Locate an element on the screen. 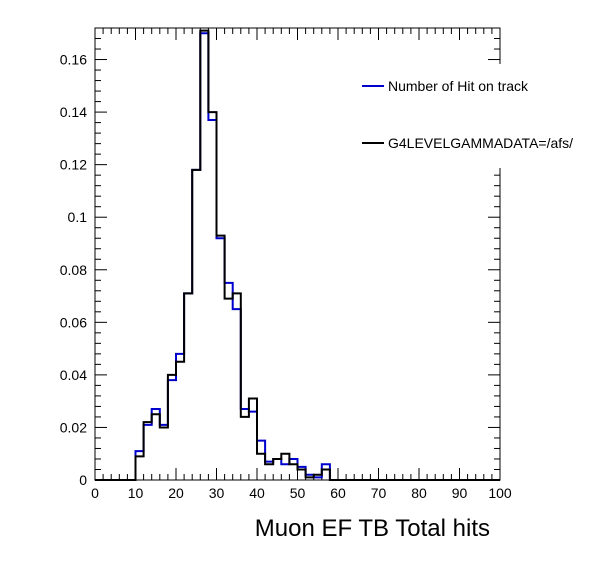  x-tick-label: 100 is located at coordinates (500, 493).